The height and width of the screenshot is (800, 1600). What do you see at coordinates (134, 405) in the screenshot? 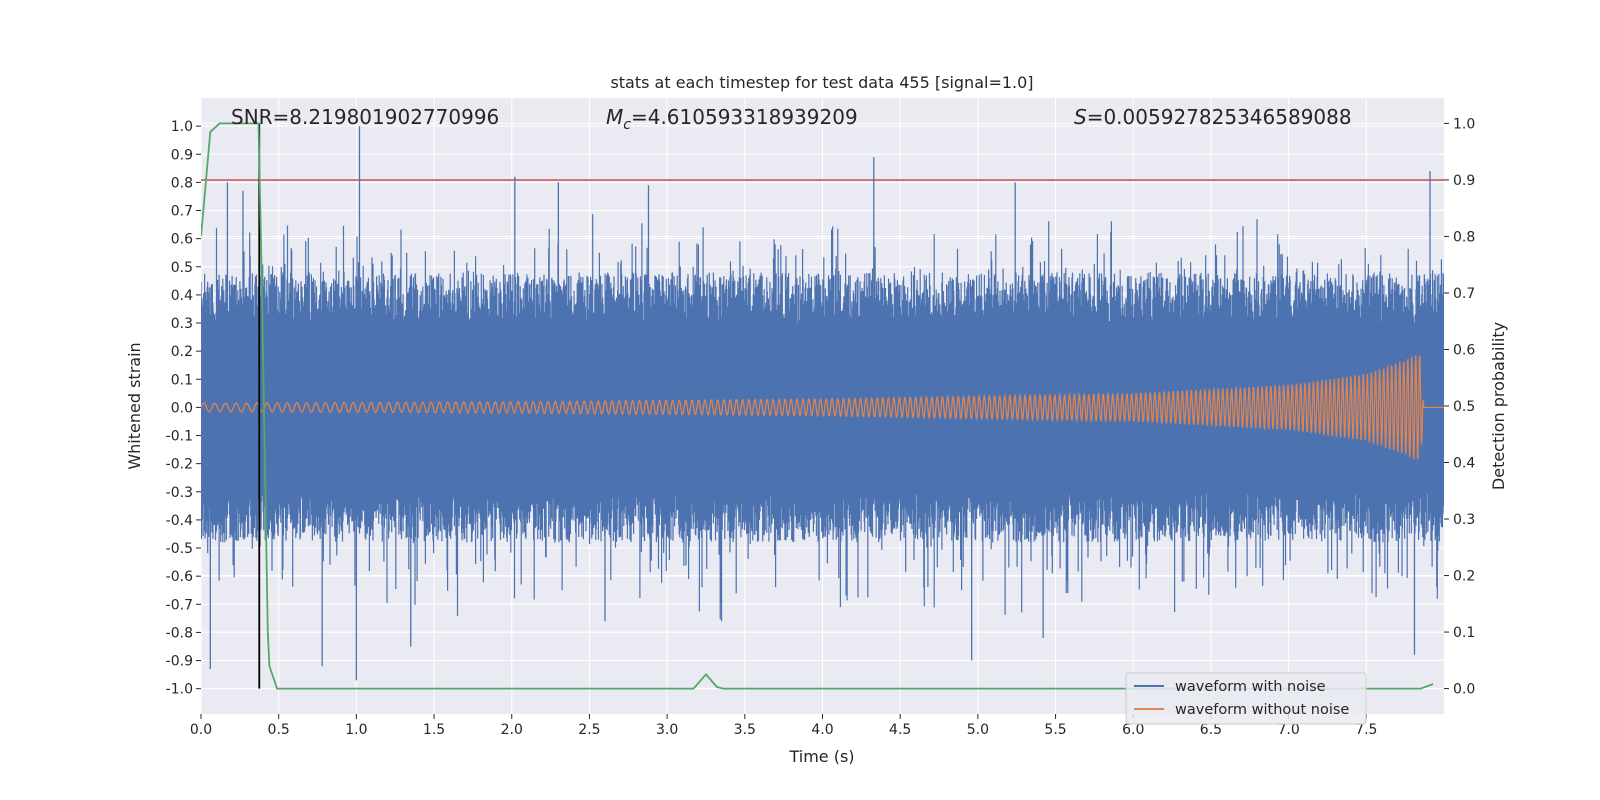
I see `y-axis-label: Whitened strain` at bounding box center [134, 405].